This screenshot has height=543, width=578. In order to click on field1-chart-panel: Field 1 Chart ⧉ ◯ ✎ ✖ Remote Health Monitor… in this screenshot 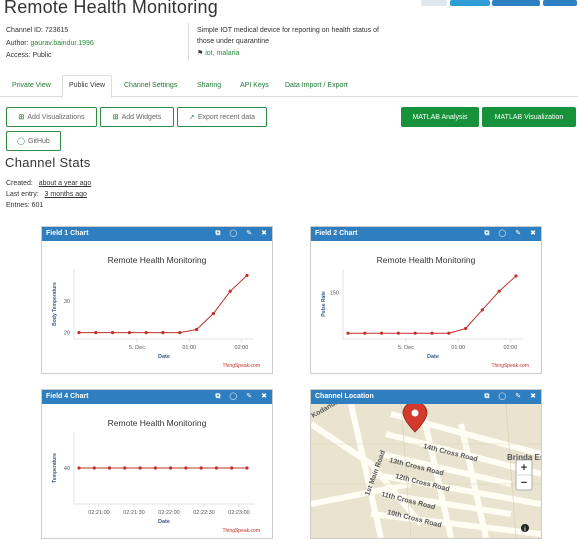, I will do `click(157, 300)`.